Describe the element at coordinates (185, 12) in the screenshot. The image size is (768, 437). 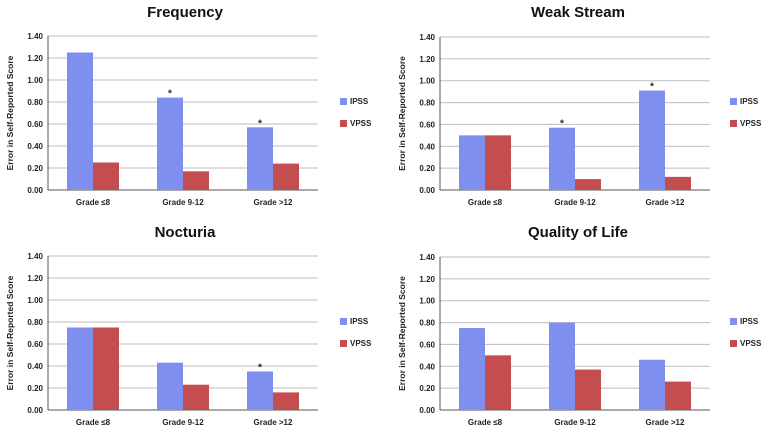
I see `chart-title: Frequency` at that location.